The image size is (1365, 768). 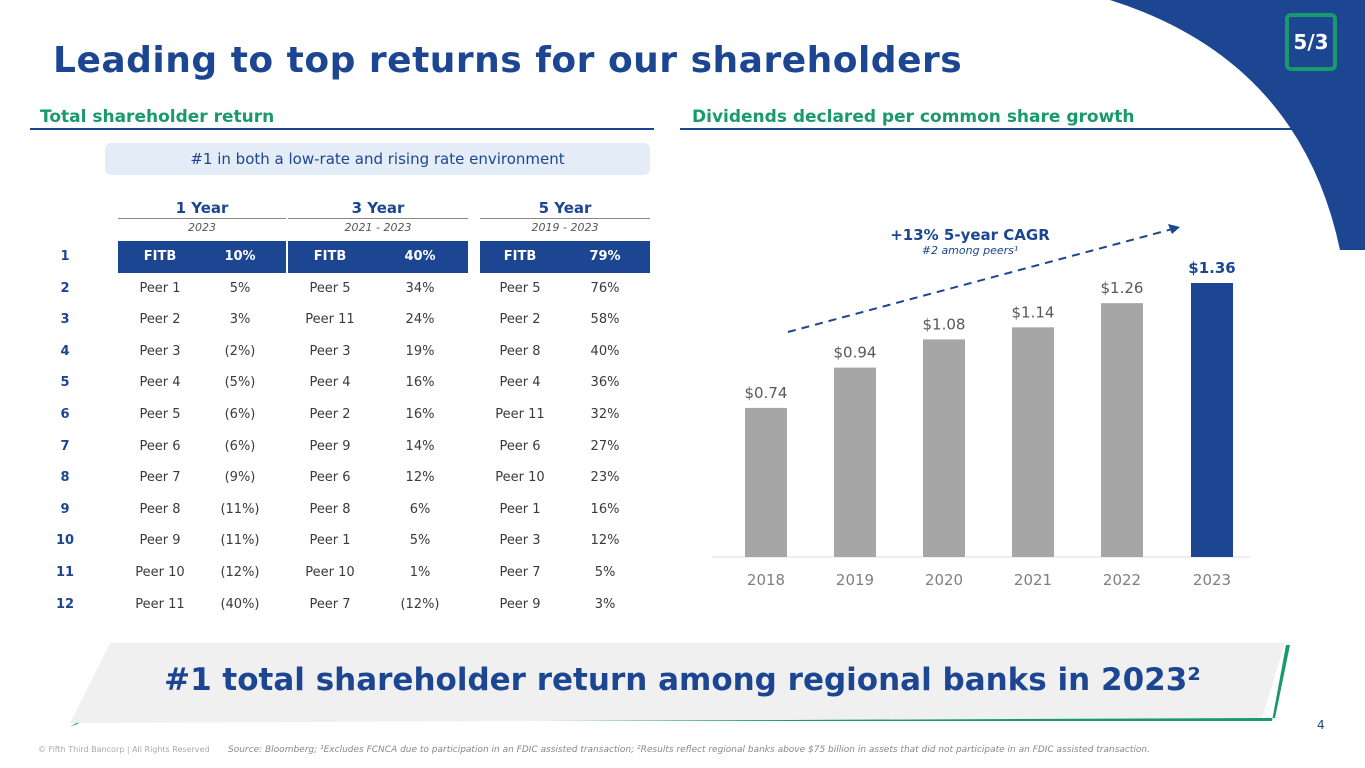 What do you see at coordinates (65, 320) in the screenshot?
I see `rank-cell: 3` at bounding box center [65, 320].